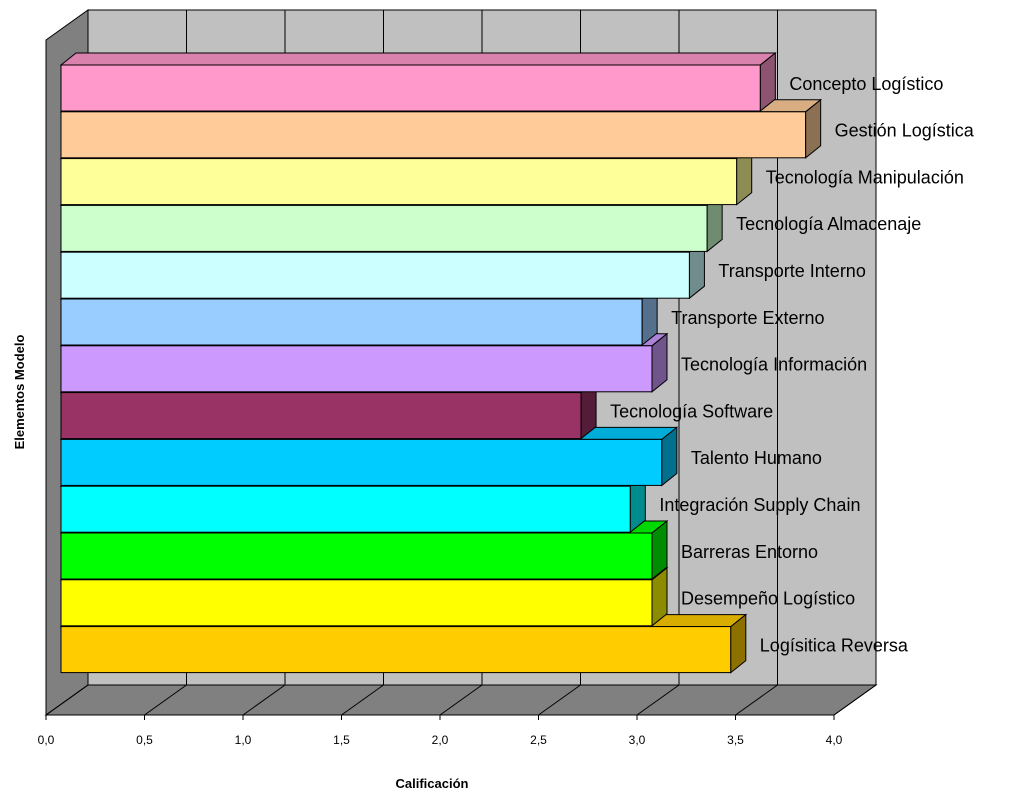 The image size is (1020, 792). I want to click on x-tick-label: 3,5, so click(735, 740).